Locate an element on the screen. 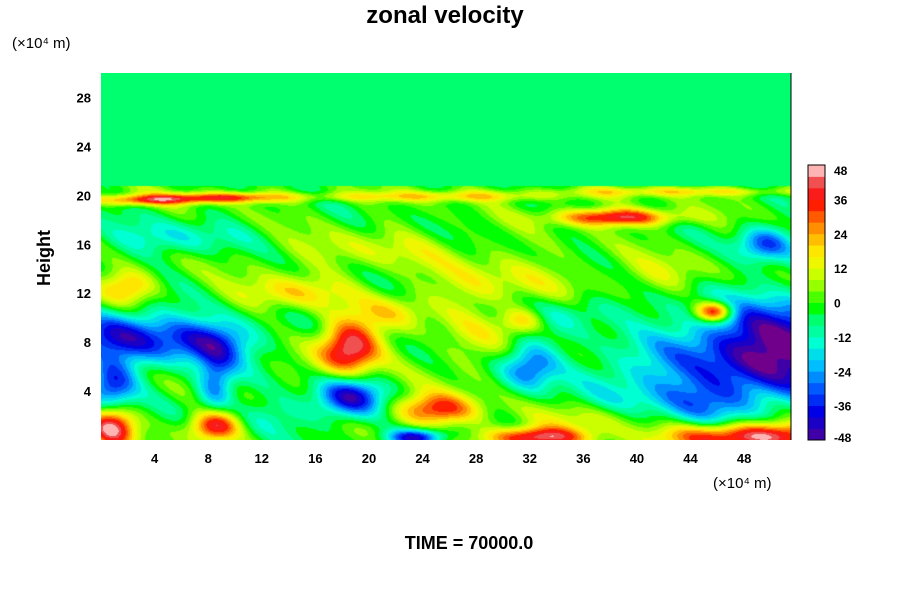  y-tick-label: 4 is located at coordinates (88, 391).